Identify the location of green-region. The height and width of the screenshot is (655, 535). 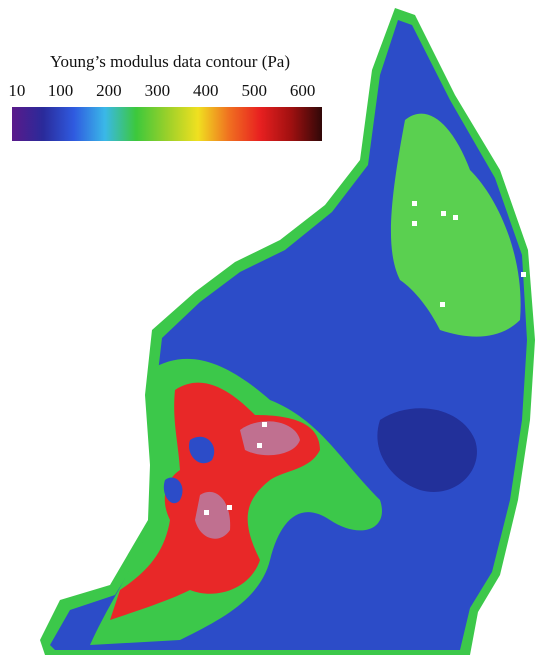
(455, 225).